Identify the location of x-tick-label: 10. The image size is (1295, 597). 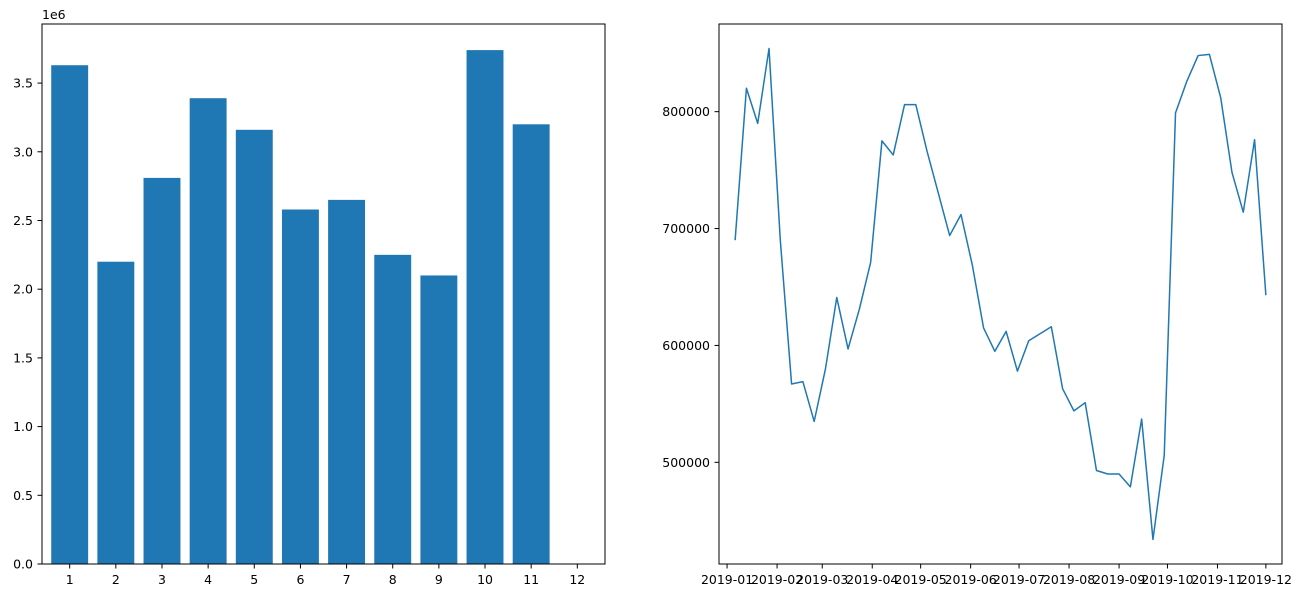
(485, 579).